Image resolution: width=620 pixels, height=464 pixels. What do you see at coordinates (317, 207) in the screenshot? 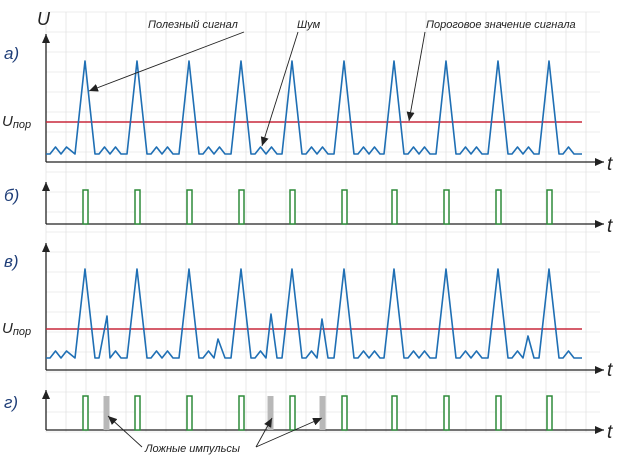
I see `pulse-train-b` at bounding box center [317, 207].